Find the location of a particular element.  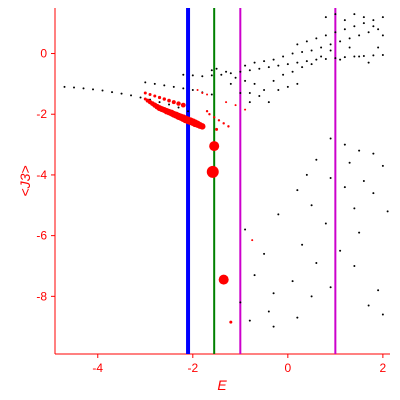

y-tick-label: -8 is located at coordinates (41, 296).